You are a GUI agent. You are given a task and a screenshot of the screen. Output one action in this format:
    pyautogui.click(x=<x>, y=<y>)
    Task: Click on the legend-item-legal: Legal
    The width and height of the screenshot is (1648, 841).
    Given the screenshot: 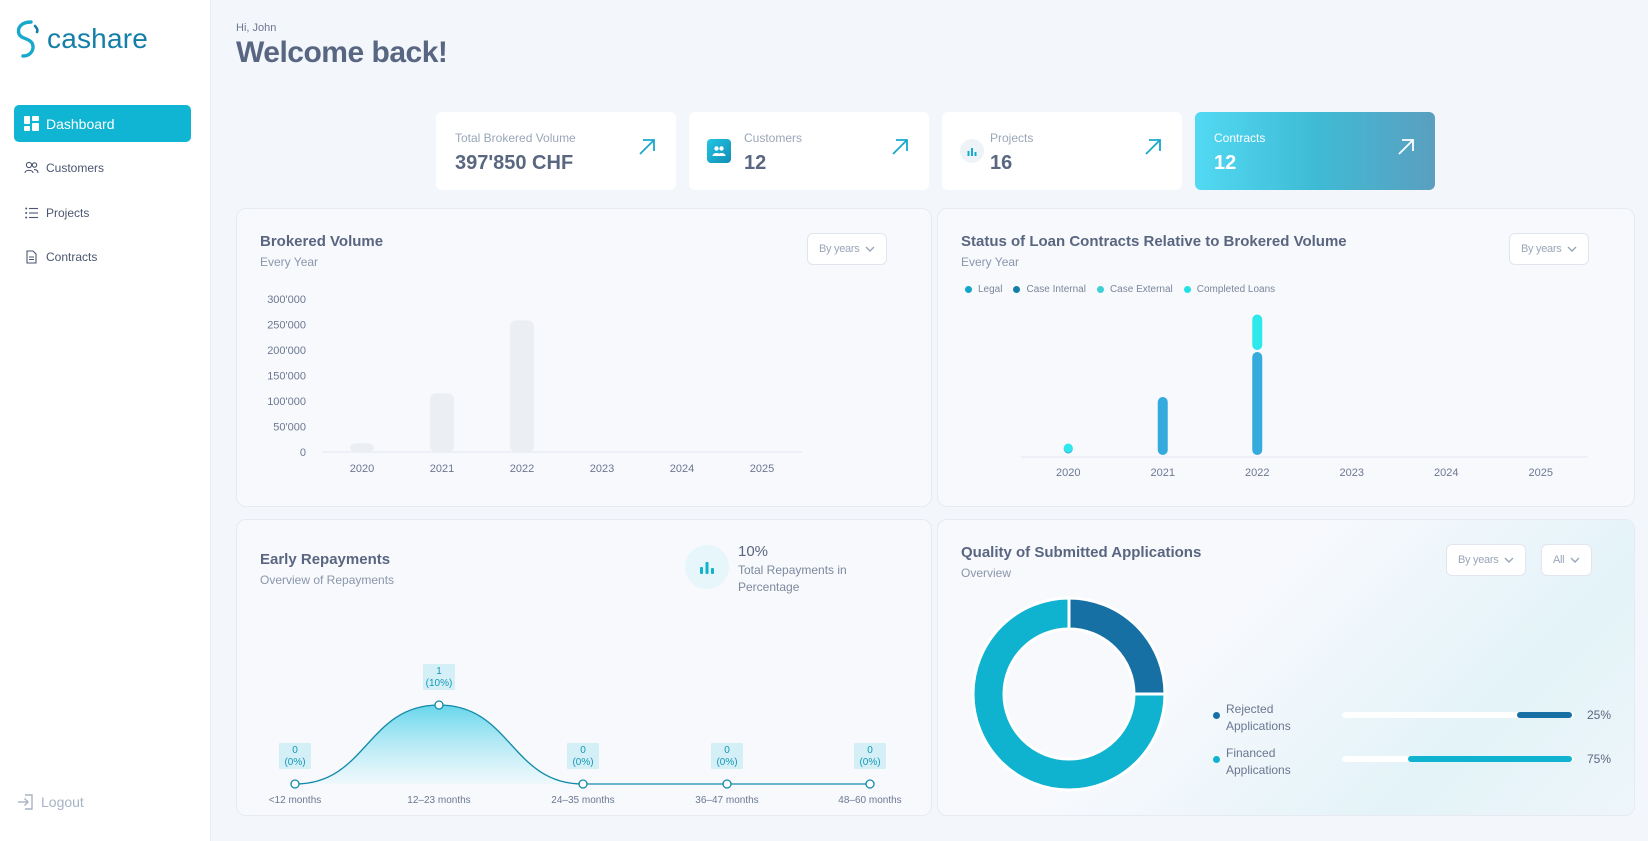 What is the action you would take?
    pyautogui.click(x=983, y=289)
    